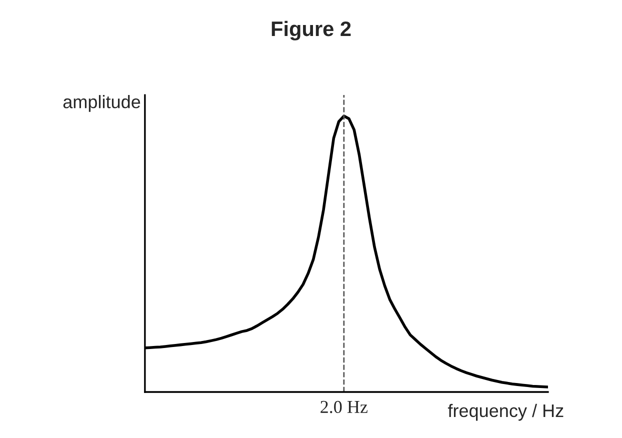  I want to click on chart-title: Figure 2, so click(311, 30).